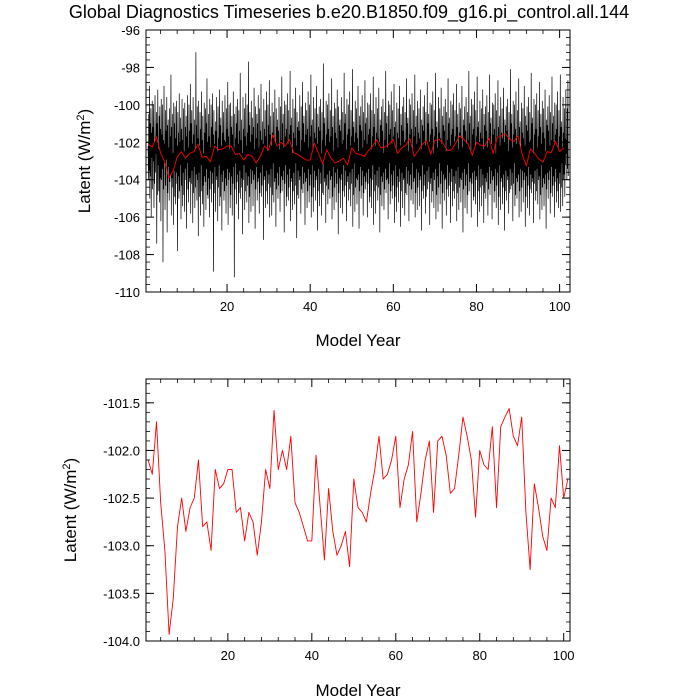  Describe the element at coordinates (121, 403) in the screenshot. I see `bottom-chart-y-tick-label: -101.5` at that location.